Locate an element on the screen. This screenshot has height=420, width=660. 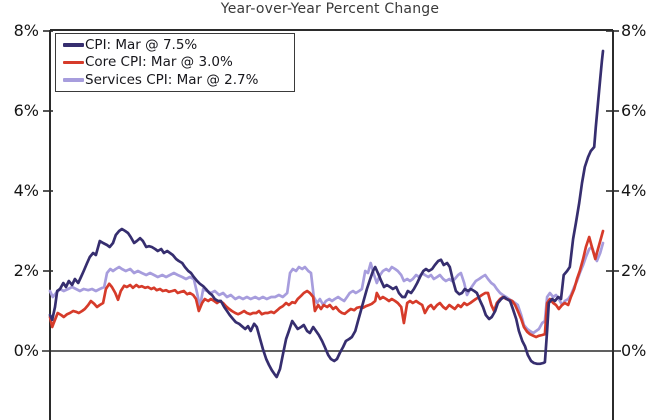
legend-line-swatch-cpi is located at coordinates (73, 45).